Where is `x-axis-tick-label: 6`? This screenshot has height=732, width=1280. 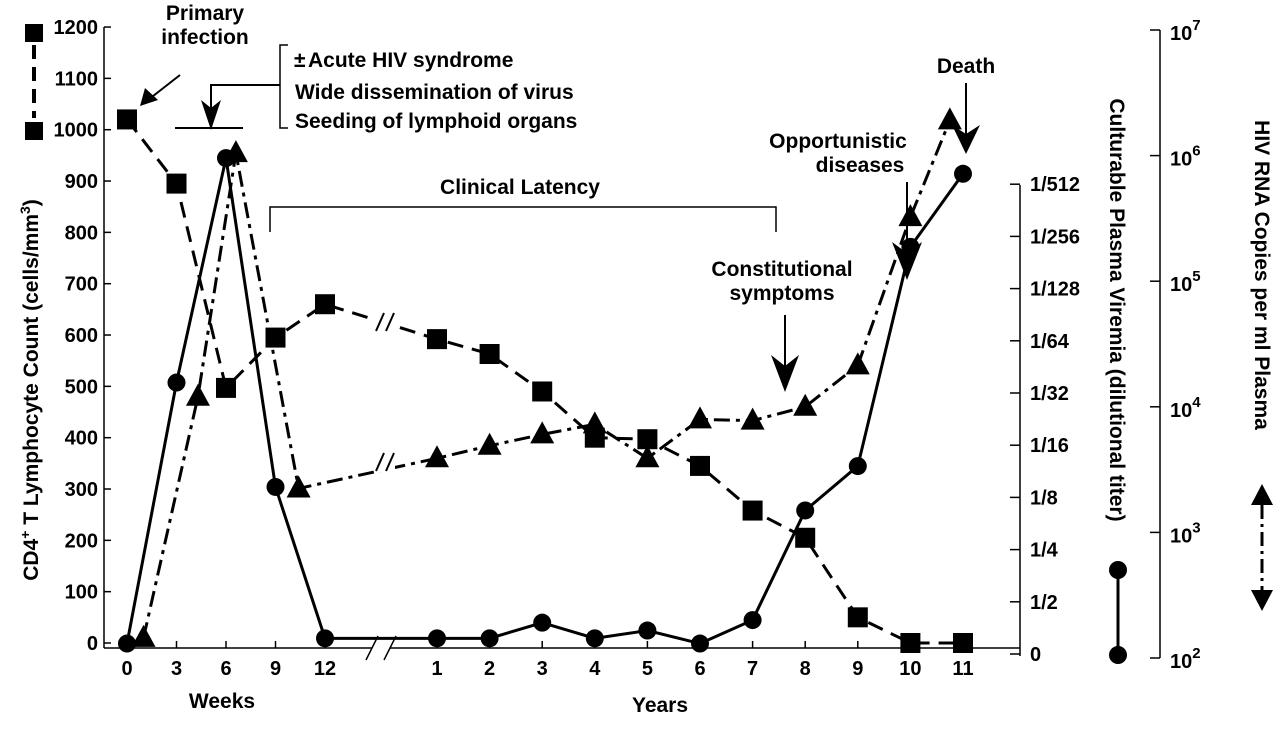
x-axis-tick-label: 6 is located at coordinates (699, 669).